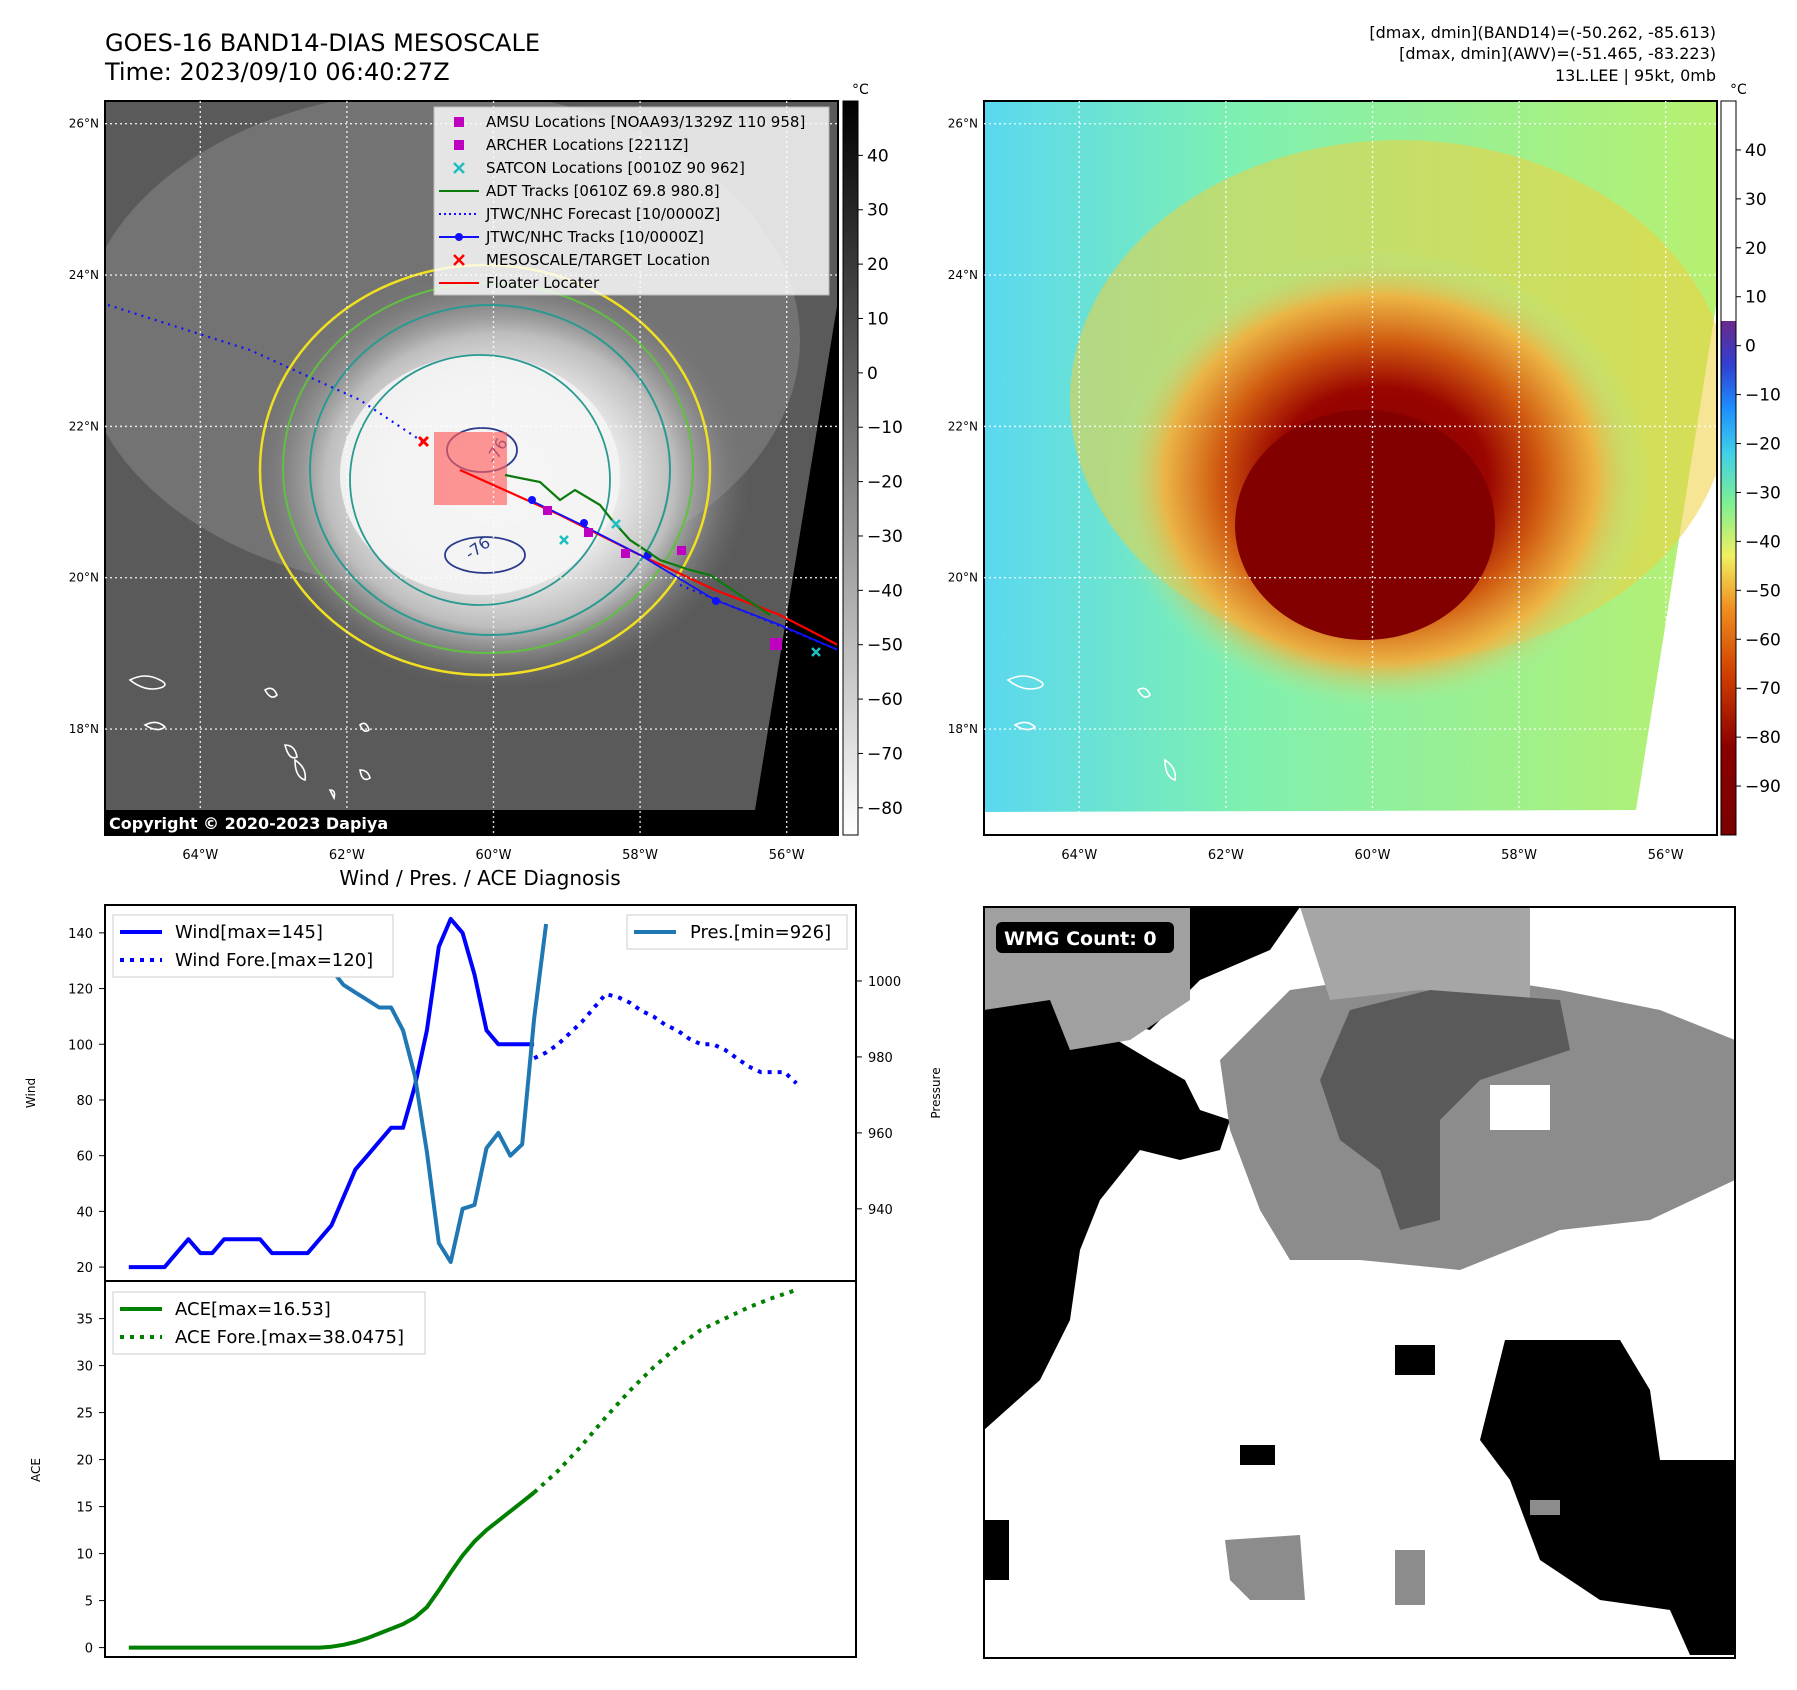 The width and height of the screenshot is (1797, 1690). I want to click on enhanced-core, so click(1365, 525).